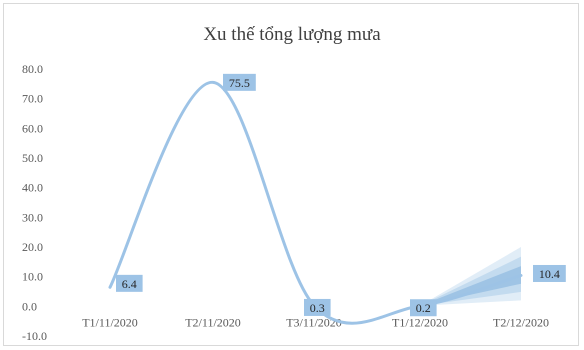 Image resolution: width=584 pixels, height=350 pixels. I want to click on data-label-text: 0.2, so click(423, 308).